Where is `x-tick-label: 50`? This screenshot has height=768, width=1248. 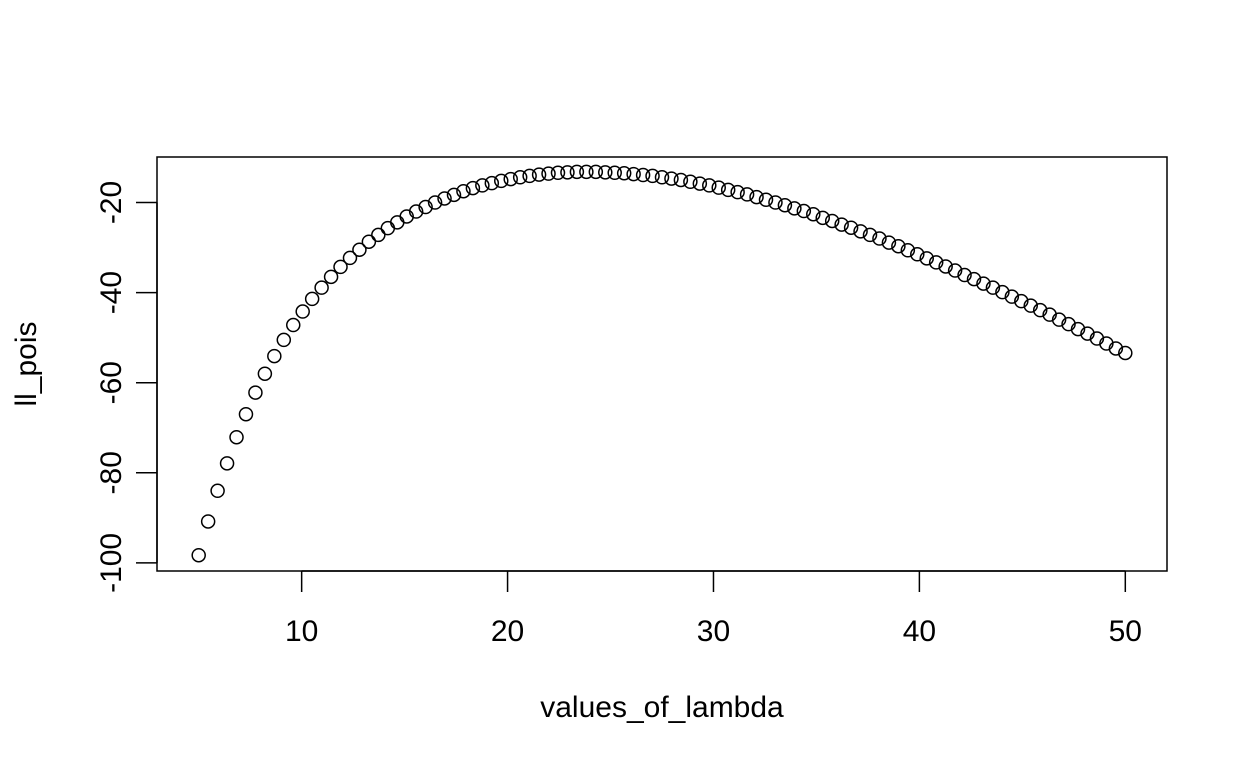 x-tick-label: 50 is located at coordinates (1125, 631).